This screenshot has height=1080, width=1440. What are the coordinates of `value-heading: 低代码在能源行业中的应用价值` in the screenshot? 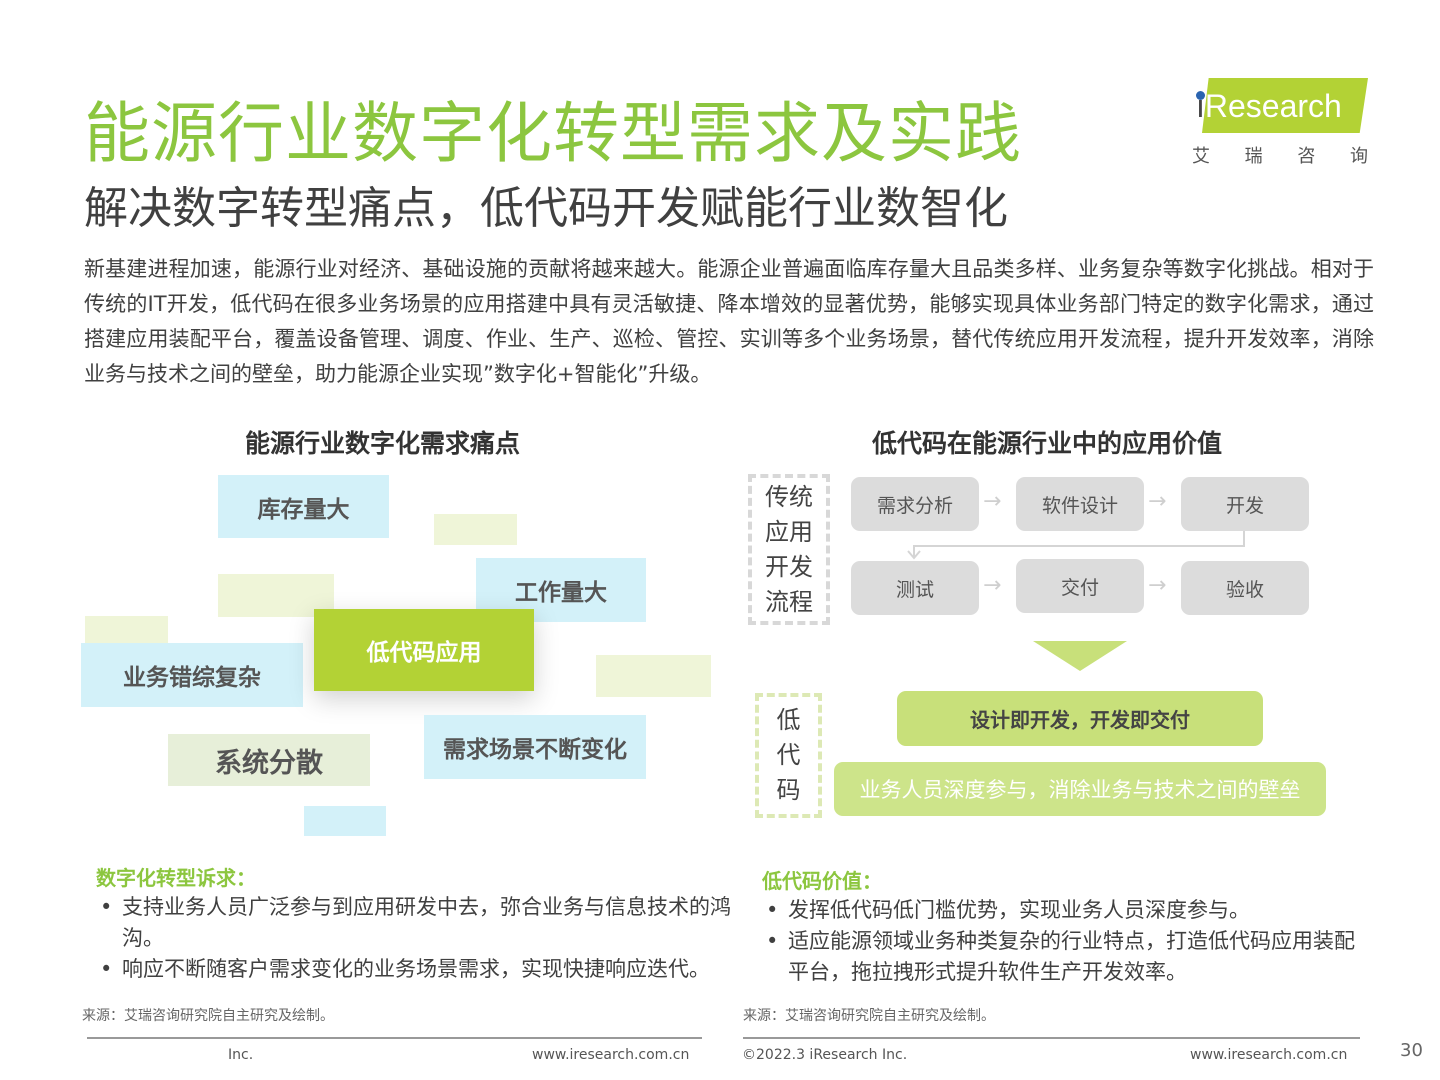 It's located at (1047, 443).